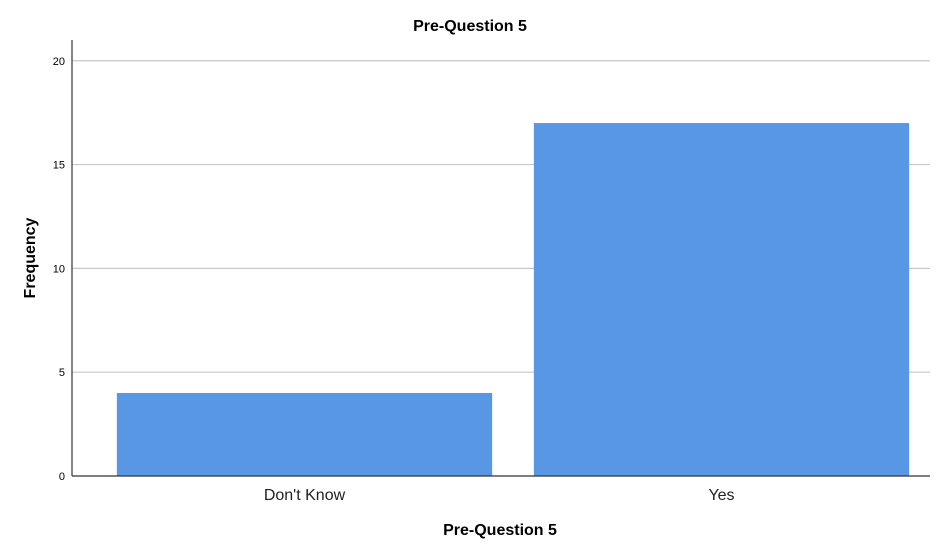 The width and height of the screenshot is (941, 554). I want to click on y-tick-label: 15, so click(59, 166).